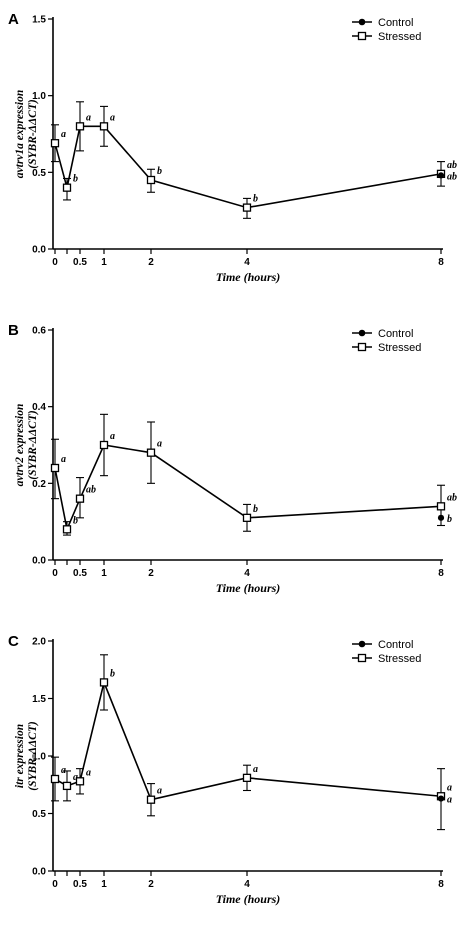 This screenshot has height=934, width=459. What do you see at coordinates (13, 19) in the screenshot?
I see `panel-letter: A` at bounding box center [13, 19].